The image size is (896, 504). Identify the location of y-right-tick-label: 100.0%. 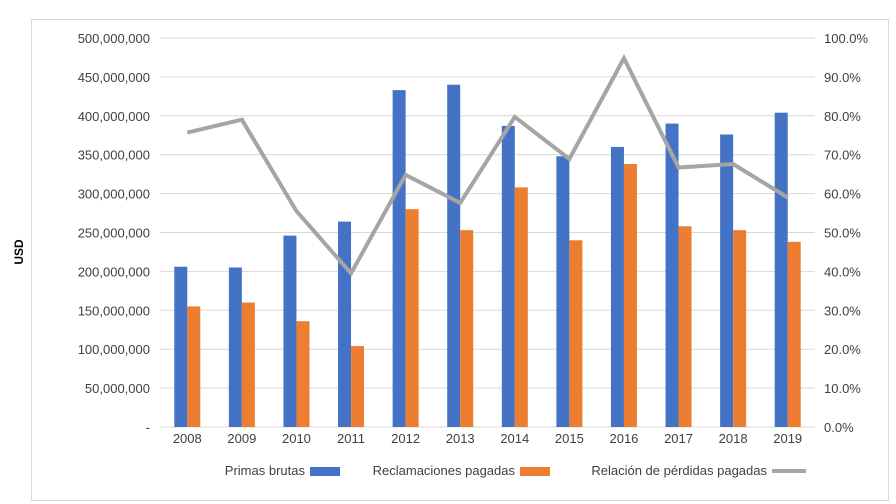
(846, 38).